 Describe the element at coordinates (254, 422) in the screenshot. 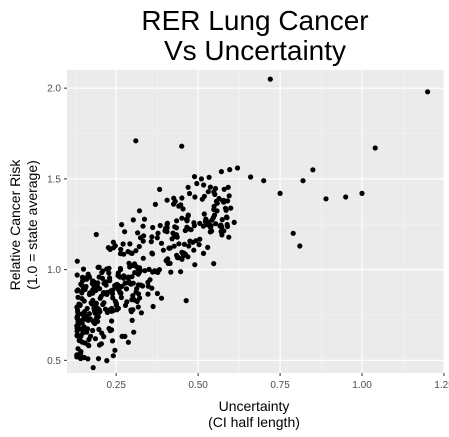

I see `x-axis-title-line-2: (CI half length)` at that location.